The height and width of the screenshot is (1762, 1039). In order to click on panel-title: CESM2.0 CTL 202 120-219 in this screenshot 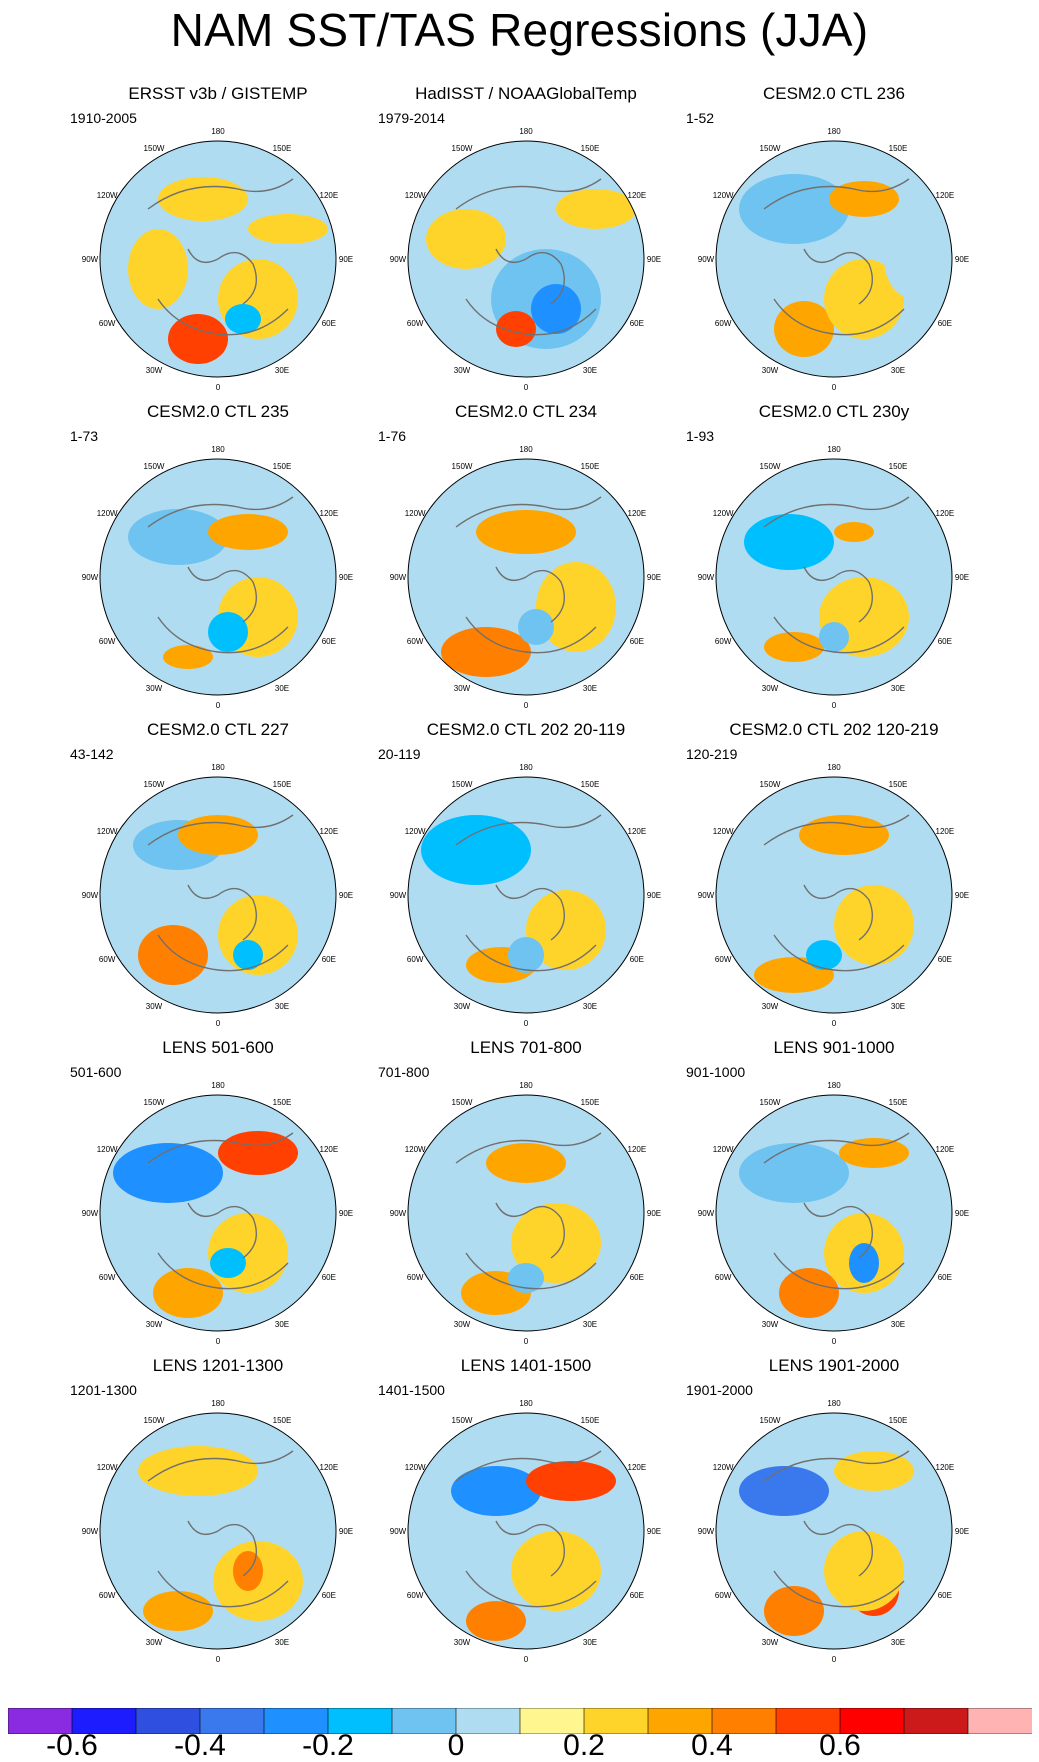, I will do `click(834, 729)`.